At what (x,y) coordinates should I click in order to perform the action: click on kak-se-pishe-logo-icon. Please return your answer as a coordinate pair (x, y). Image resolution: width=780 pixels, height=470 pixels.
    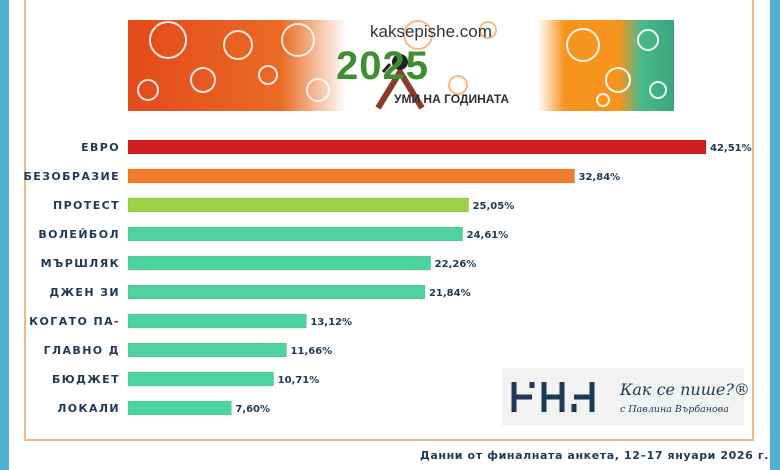
    Looking at the image, I should click on (553, 397).